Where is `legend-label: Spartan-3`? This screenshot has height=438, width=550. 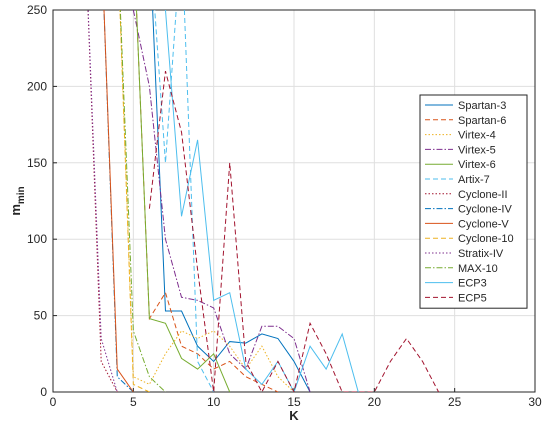 legend-label: Spartan-3 is located at coordinates (482, 106).